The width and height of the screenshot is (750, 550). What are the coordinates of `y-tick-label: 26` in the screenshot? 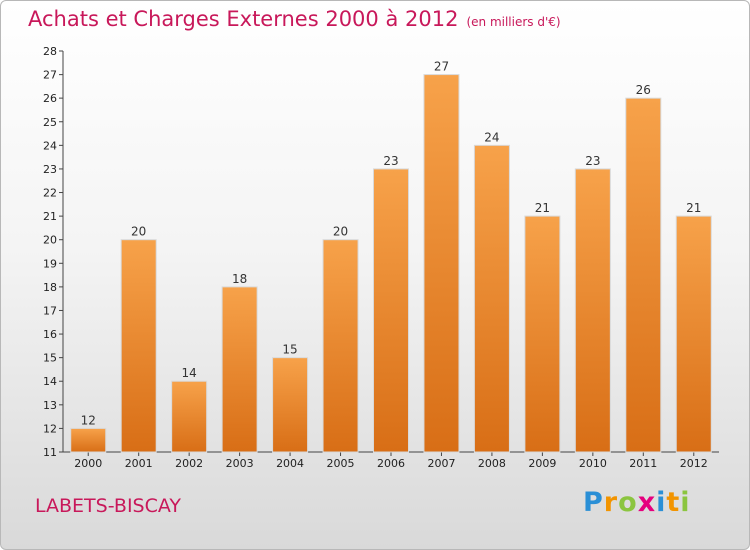 It's located at (50, 98).